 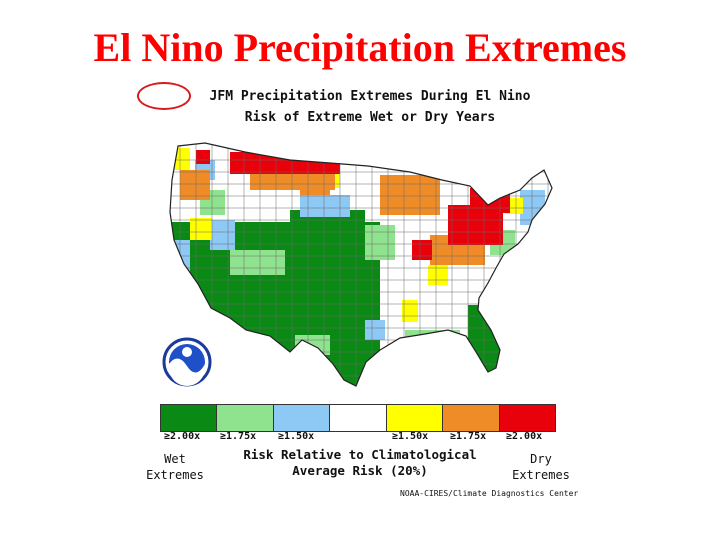 What do you see at coordinates (245, 418) in the screenshot?
I see `legend-swatch-wet-moderate` at bounding box center [245, 418].